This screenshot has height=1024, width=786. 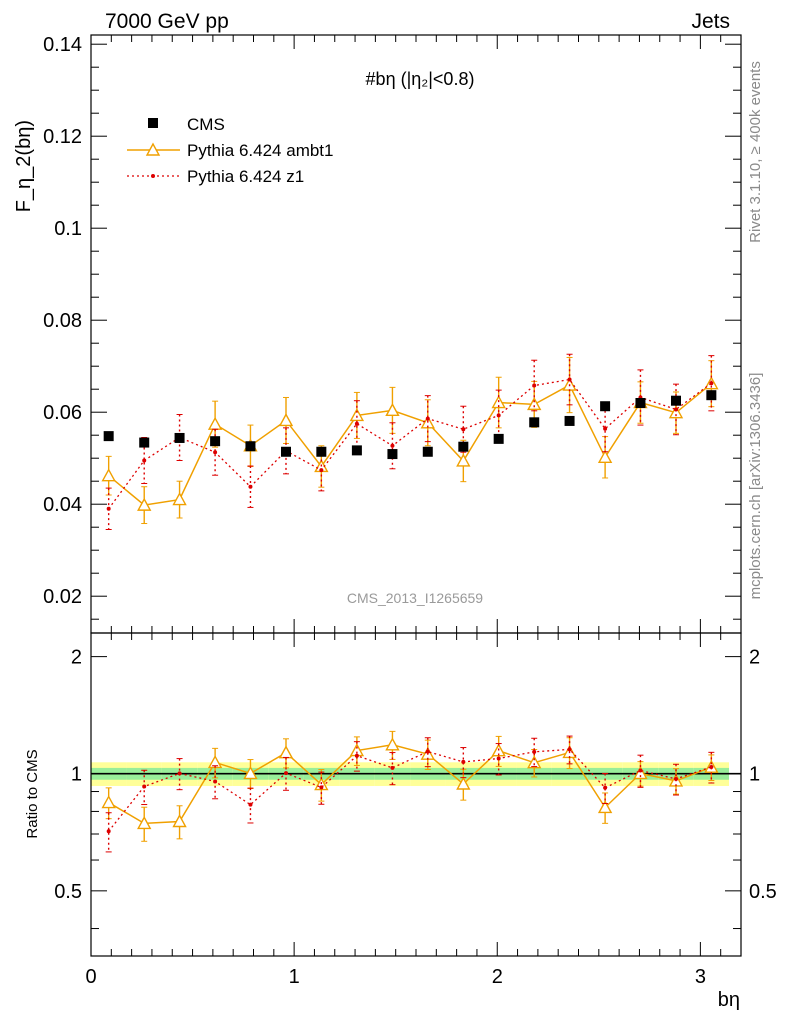 What do you see at coordinates (24, 166) in the screenshot?
I see `y-axis-label: F_η_2(bη)` at bounding box center [24, 166].